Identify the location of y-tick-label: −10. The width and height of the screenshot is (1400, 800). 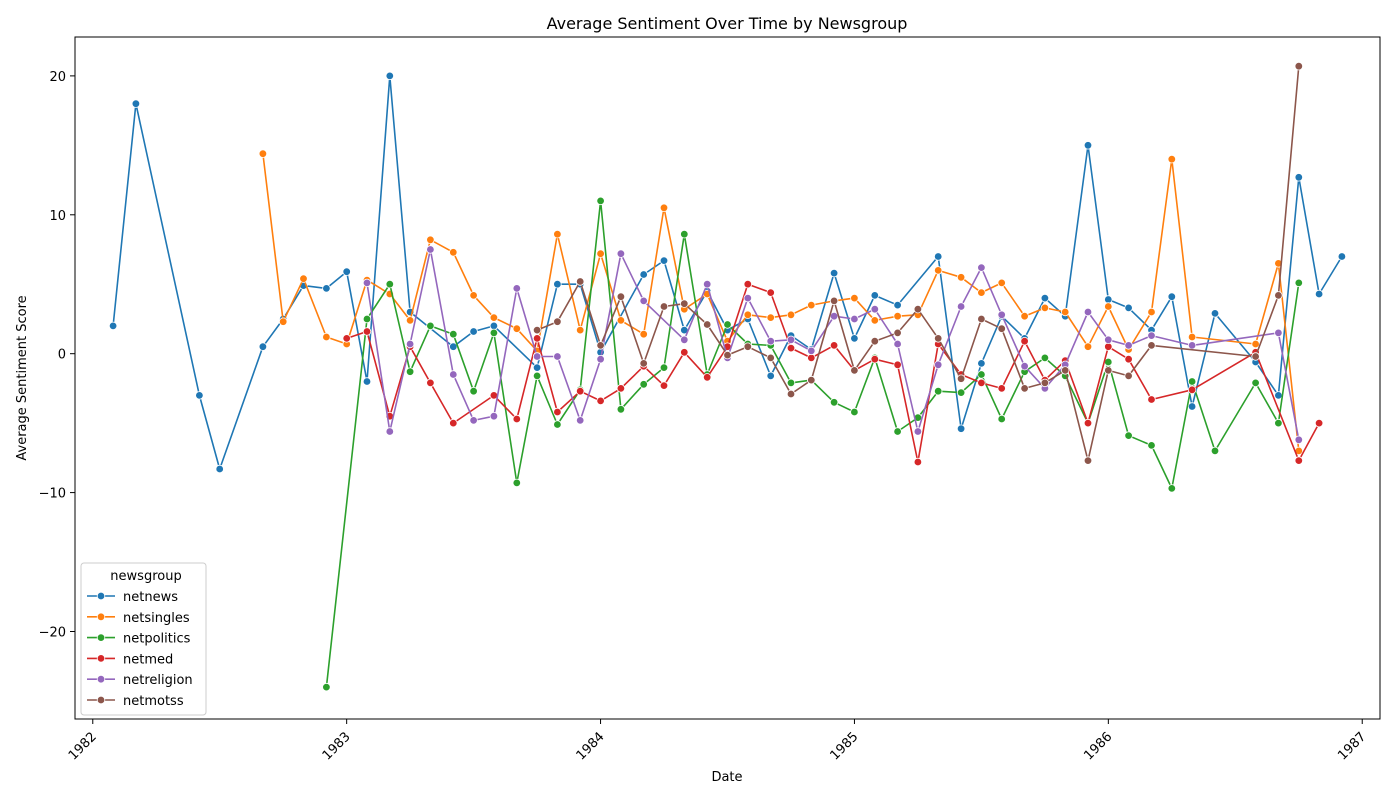
(52, 494).